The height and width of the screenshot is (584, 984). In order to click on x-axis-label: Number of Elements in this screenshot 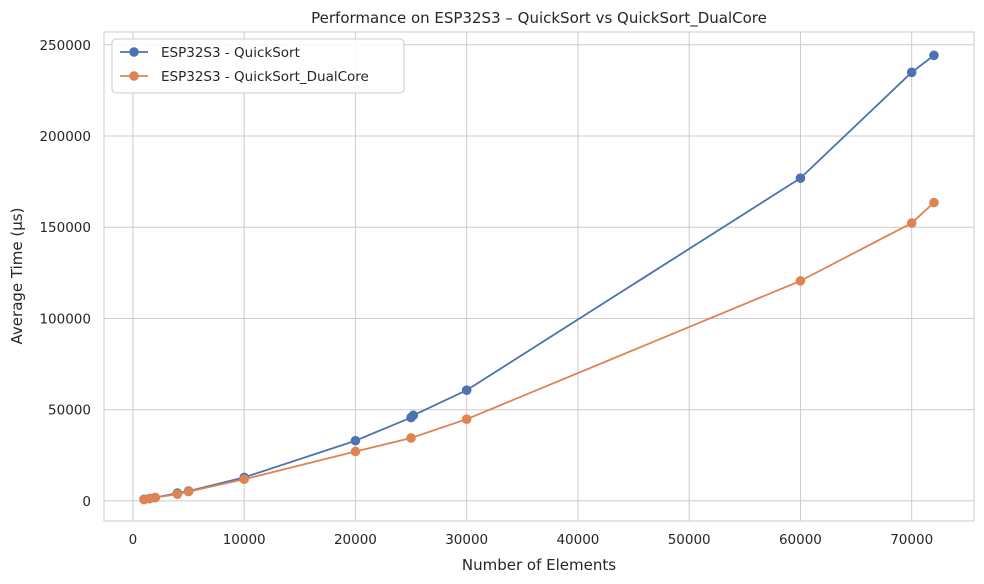, I will do `click(539, 565)`.